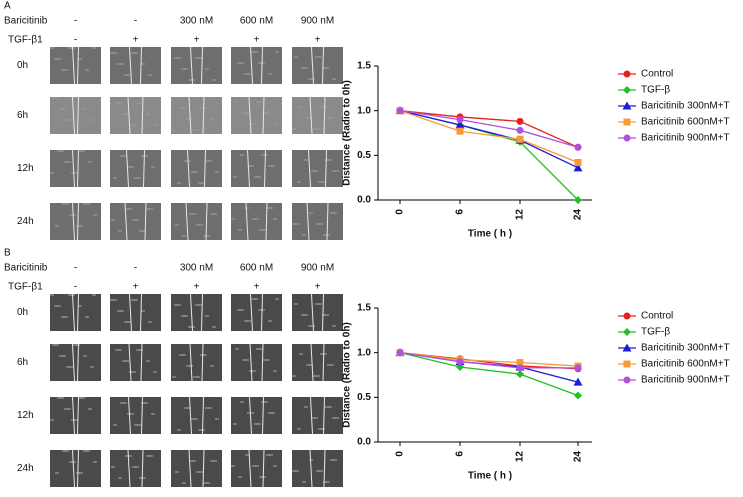 The height and width of the screenshot is (497, 743). I want to click on legend-label: Baricitinib 300nM+T, so click(685, 106).